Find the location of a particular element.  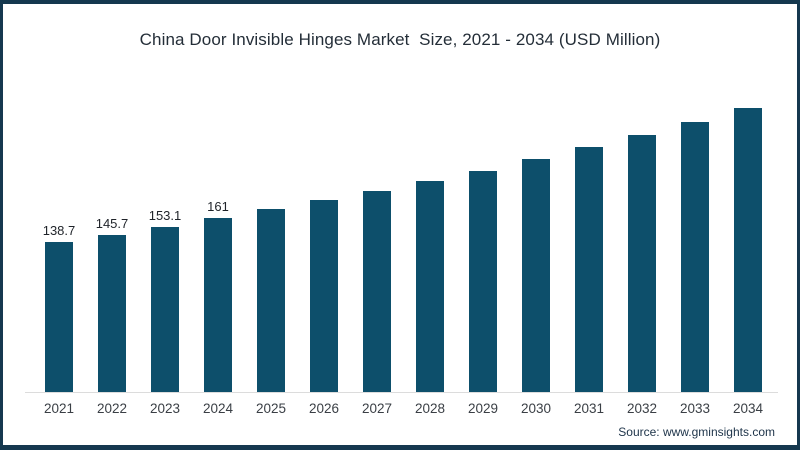

bar-column-2022: 145.7 2022 is located at coordinates (112, 316).